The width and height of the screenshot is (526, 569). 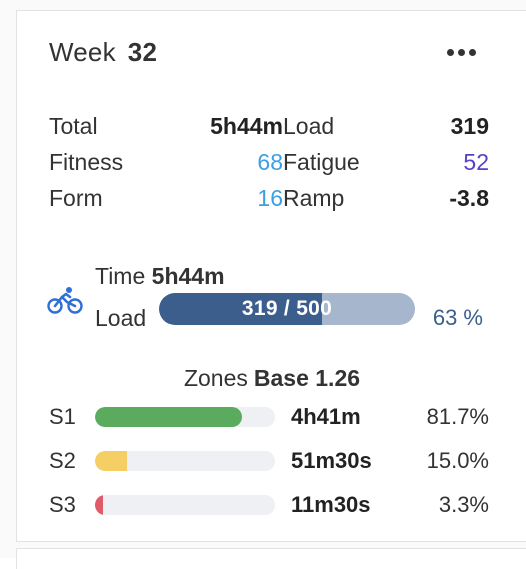 I want to click on zone-row: S1 4h41m 81.7%, so click(x=269, y=417).